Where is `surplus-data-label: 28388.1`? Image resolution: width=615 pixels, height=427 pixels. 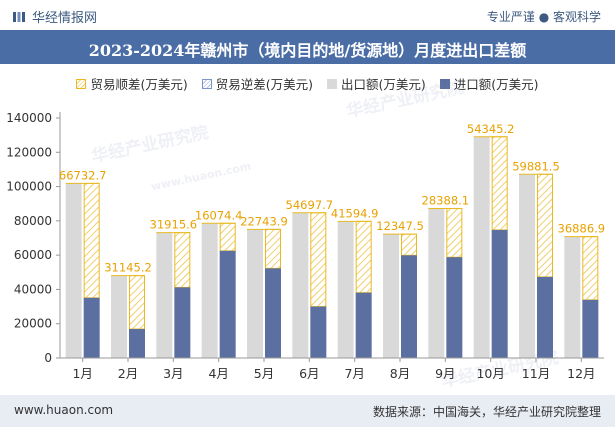 surplus-data-label: 28388.1 is located at coordinates (446, 201).